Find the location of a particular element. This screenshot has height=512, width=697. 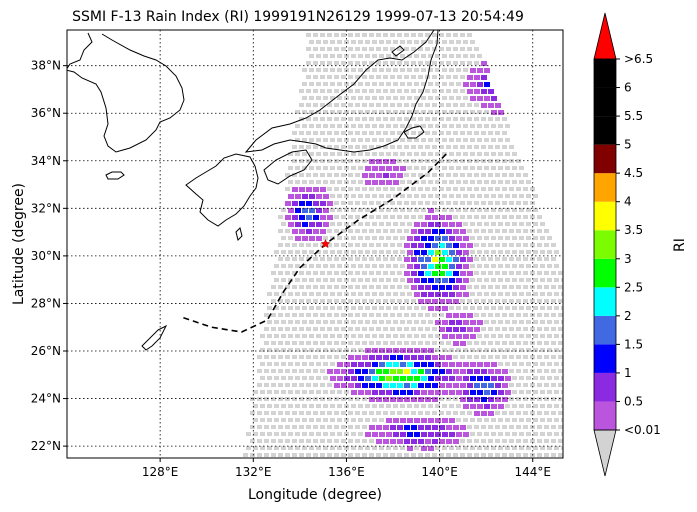

colorbar-bin is located at coordinates (605, 159).